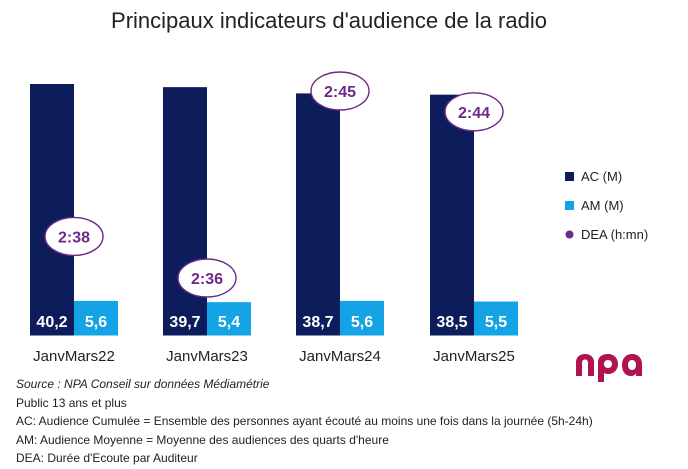 The height and width of the screenshot is (469, 688). What do you see at coordinates (74, 356) in the screenshot?
I see `x-tick-label: JanvMars22` at bounding box center [74, 356].